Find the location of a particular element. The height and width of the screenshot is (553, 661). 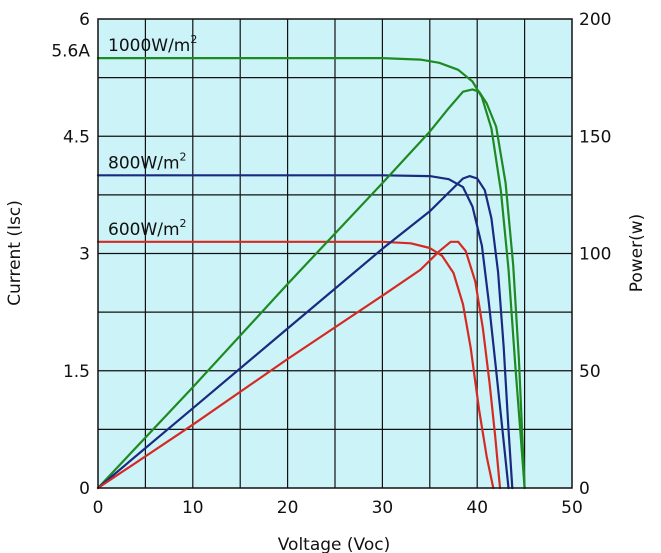

y-right-tick-labels: 0 50 100 150 200 is located at coordinates (595, 254).